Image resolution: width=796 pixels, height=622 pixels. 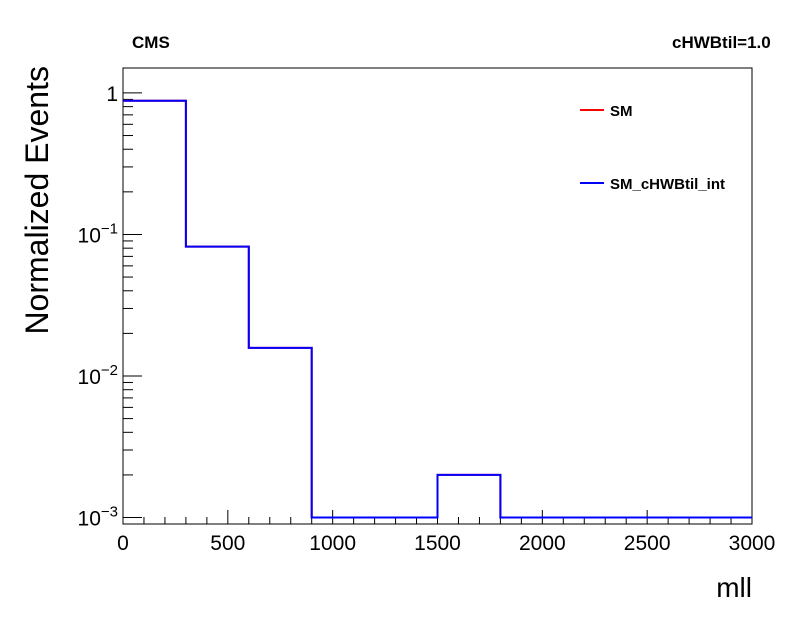 What do you see at coordinates (734, 587) in the screenshot?
I see `x-axis-title: mll` at bounding box center [734, 587].